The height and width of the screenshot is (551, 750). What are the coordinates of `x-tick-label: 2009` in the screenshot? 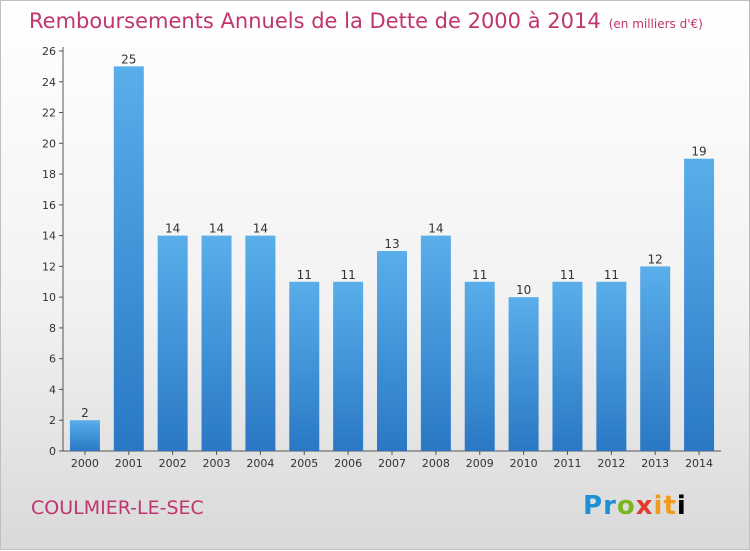 It's located at (480, 463).